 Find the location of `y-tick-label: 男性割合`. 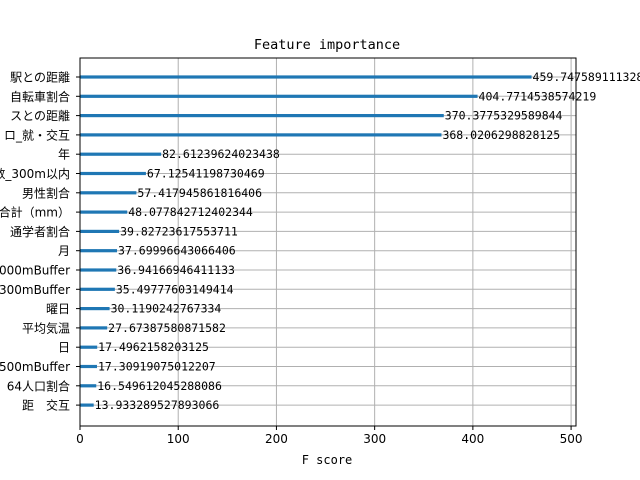

y-tick-label: 男性割合 is located at coordinates (46, 192).